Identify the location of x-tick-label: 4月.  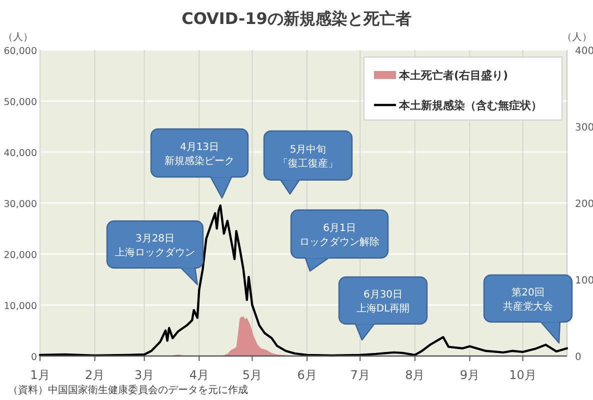
(199, 375).